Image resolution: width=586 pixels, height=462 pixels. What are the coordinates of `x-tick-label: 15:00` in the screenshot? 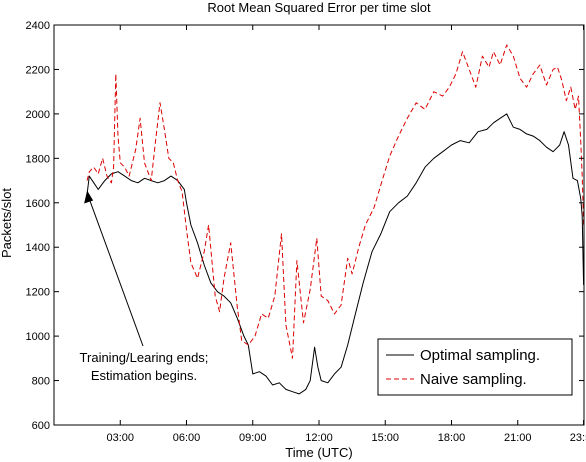 It's located at (385, 438).